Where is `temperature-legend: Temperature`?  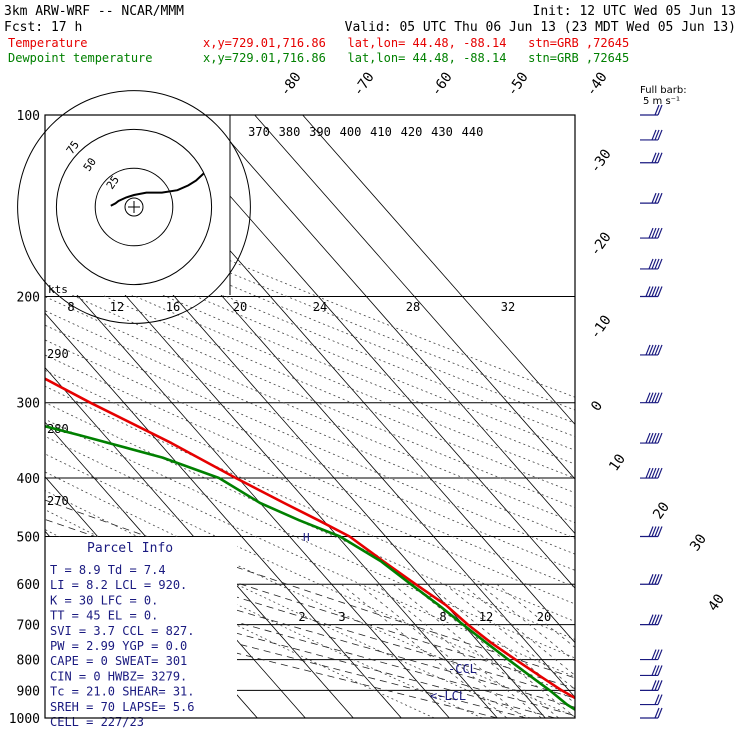 temperature-legend: Temperature is located at coordinates (47, 43).